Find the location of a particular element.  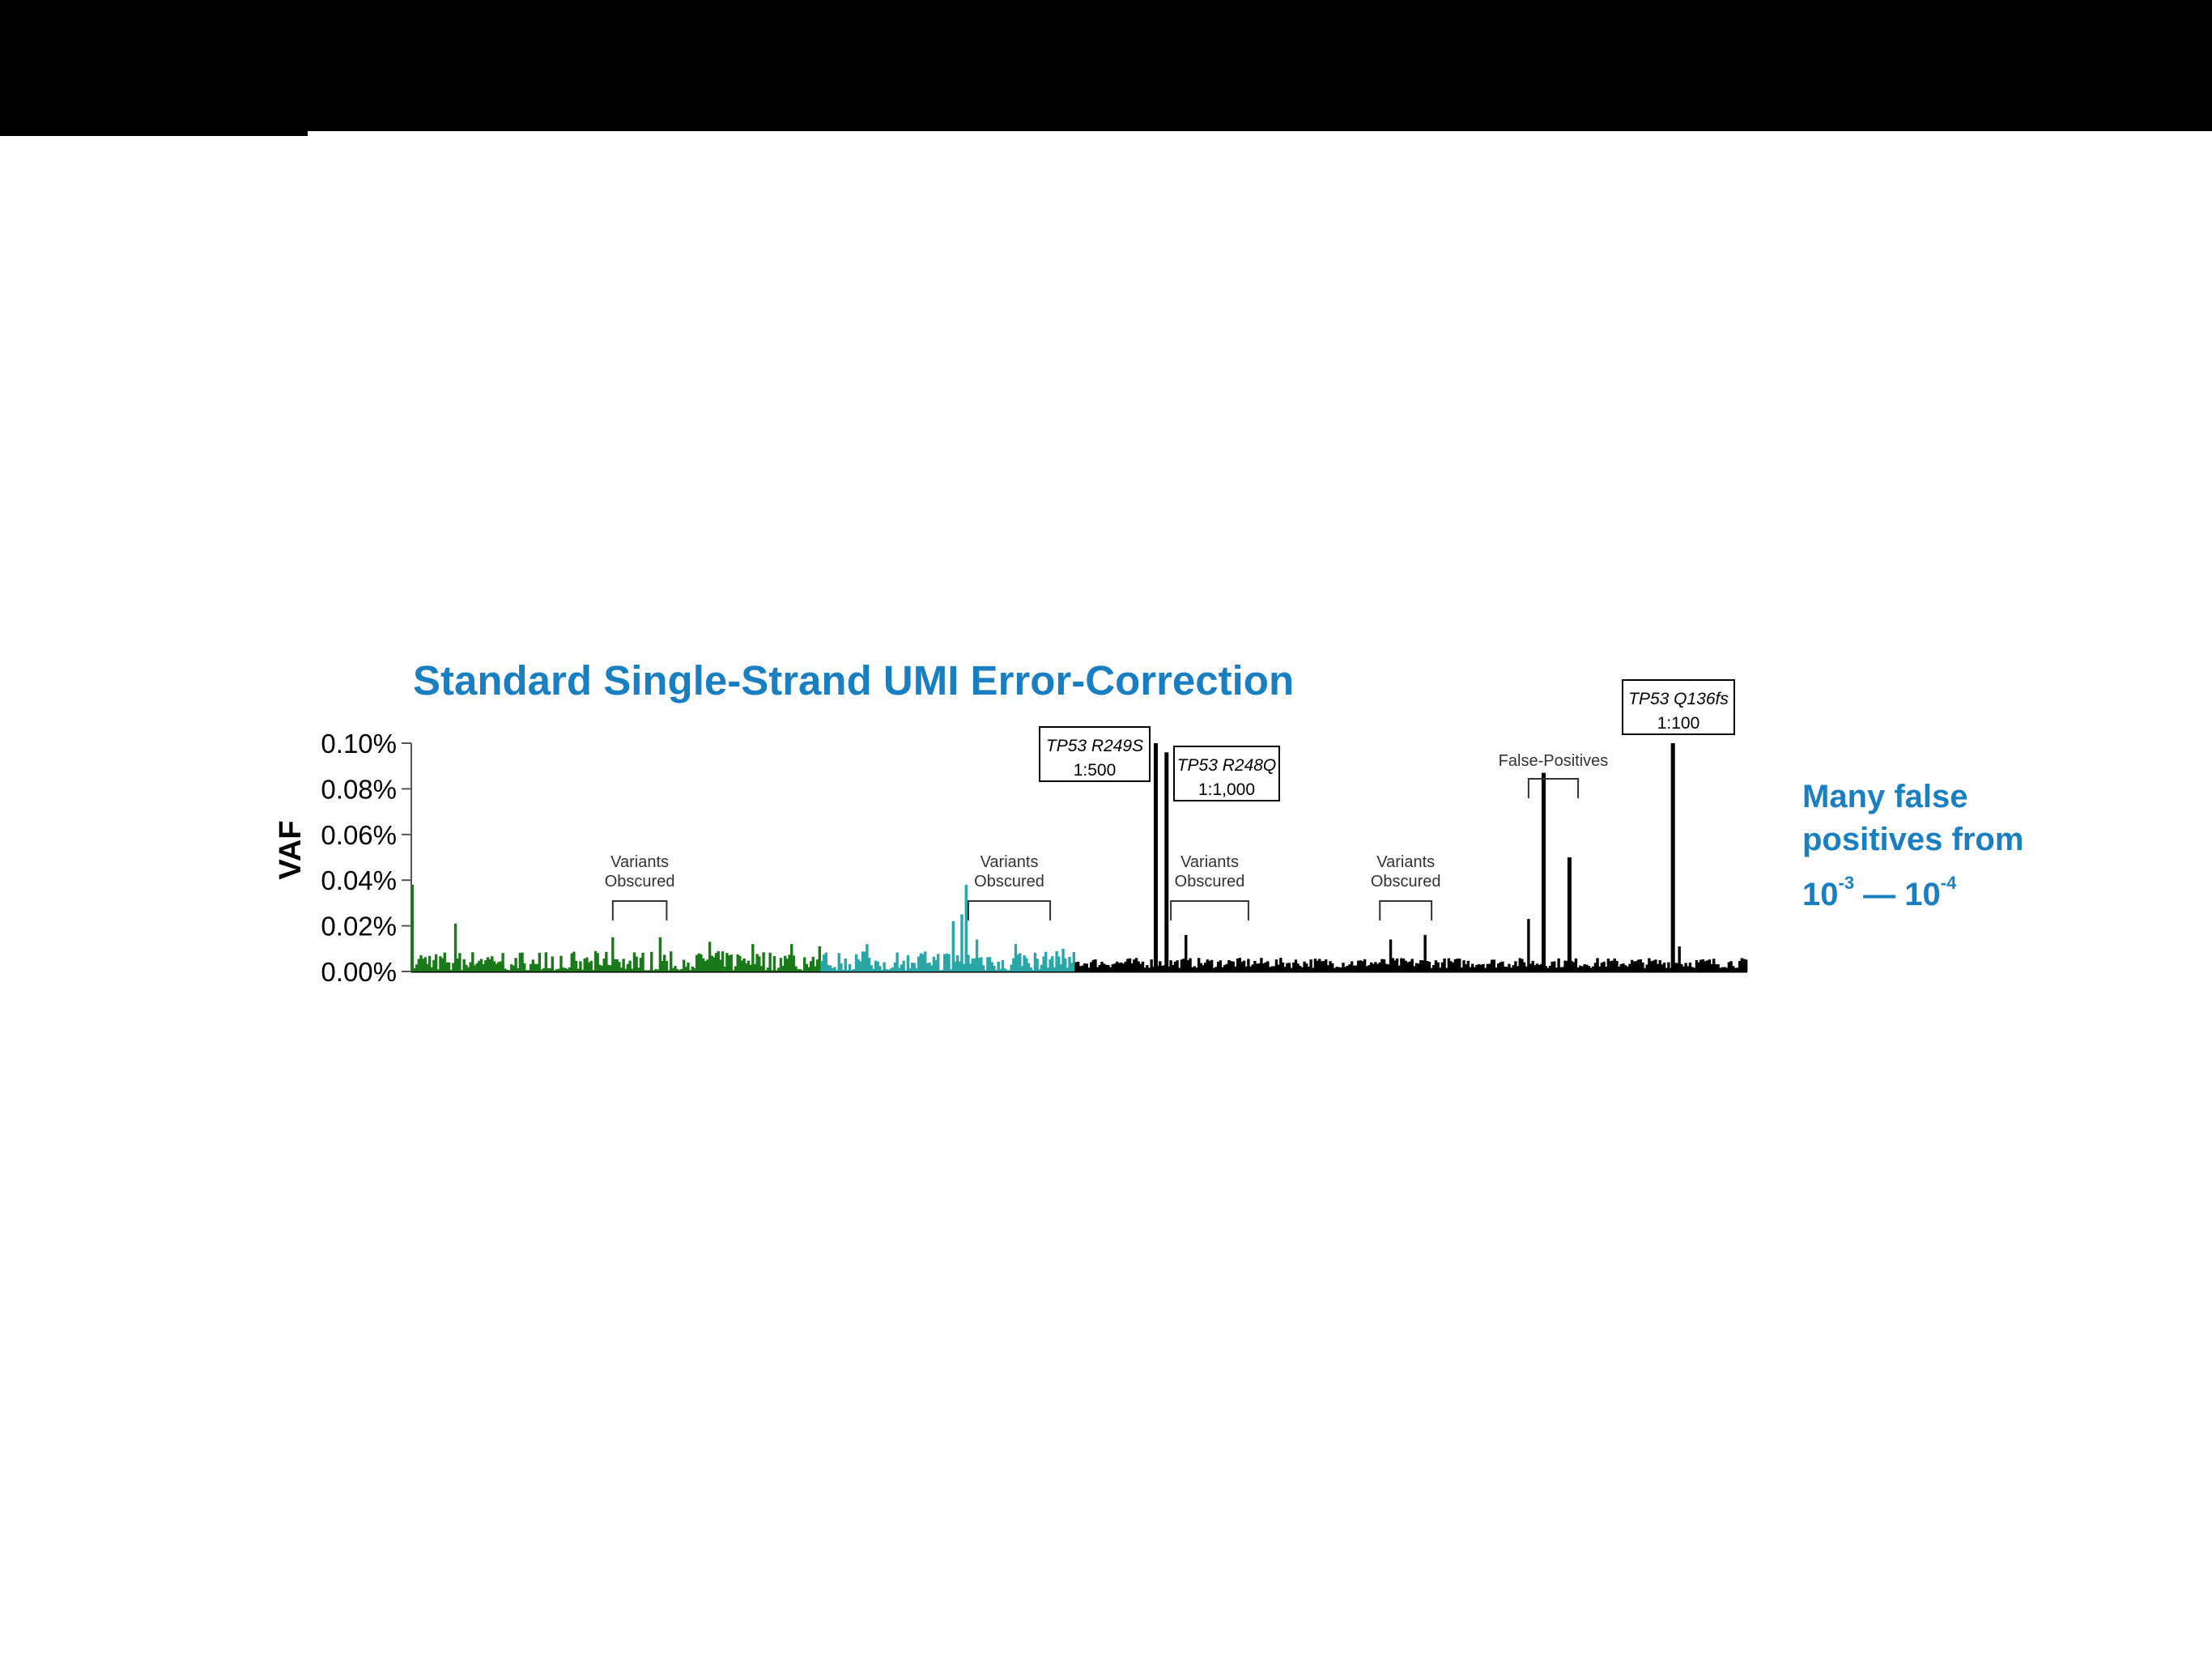

r248q-label-box is located at coordinates (1227, 773).